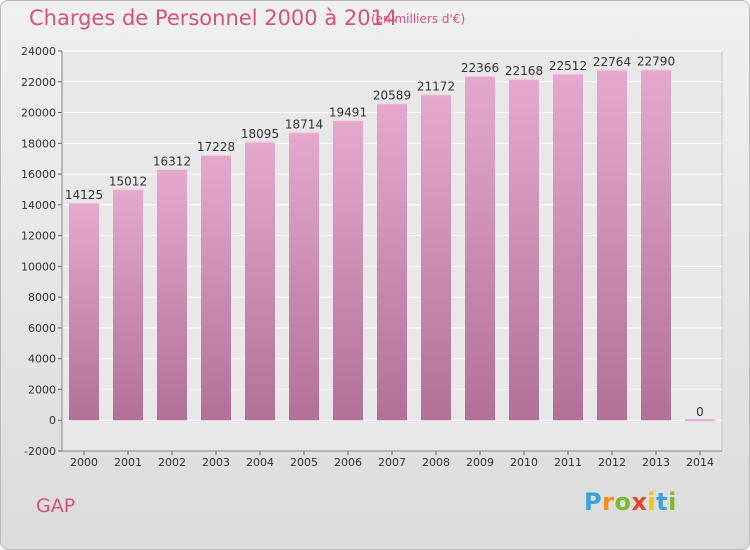 The width and height of the screenshot is (750, 550). Describe the element at coordinates (172, 161) in the screenshot. I see `data-label: 16312` at that location.